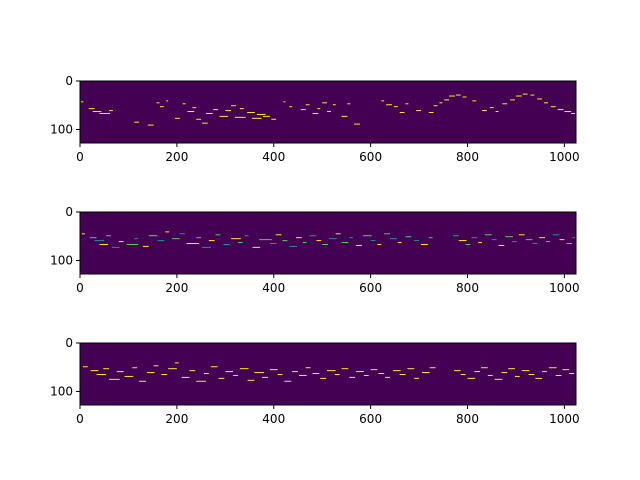 The height and width of the screenshot is (480, 640). I want to click on heatmap-background, so click(328, 374).